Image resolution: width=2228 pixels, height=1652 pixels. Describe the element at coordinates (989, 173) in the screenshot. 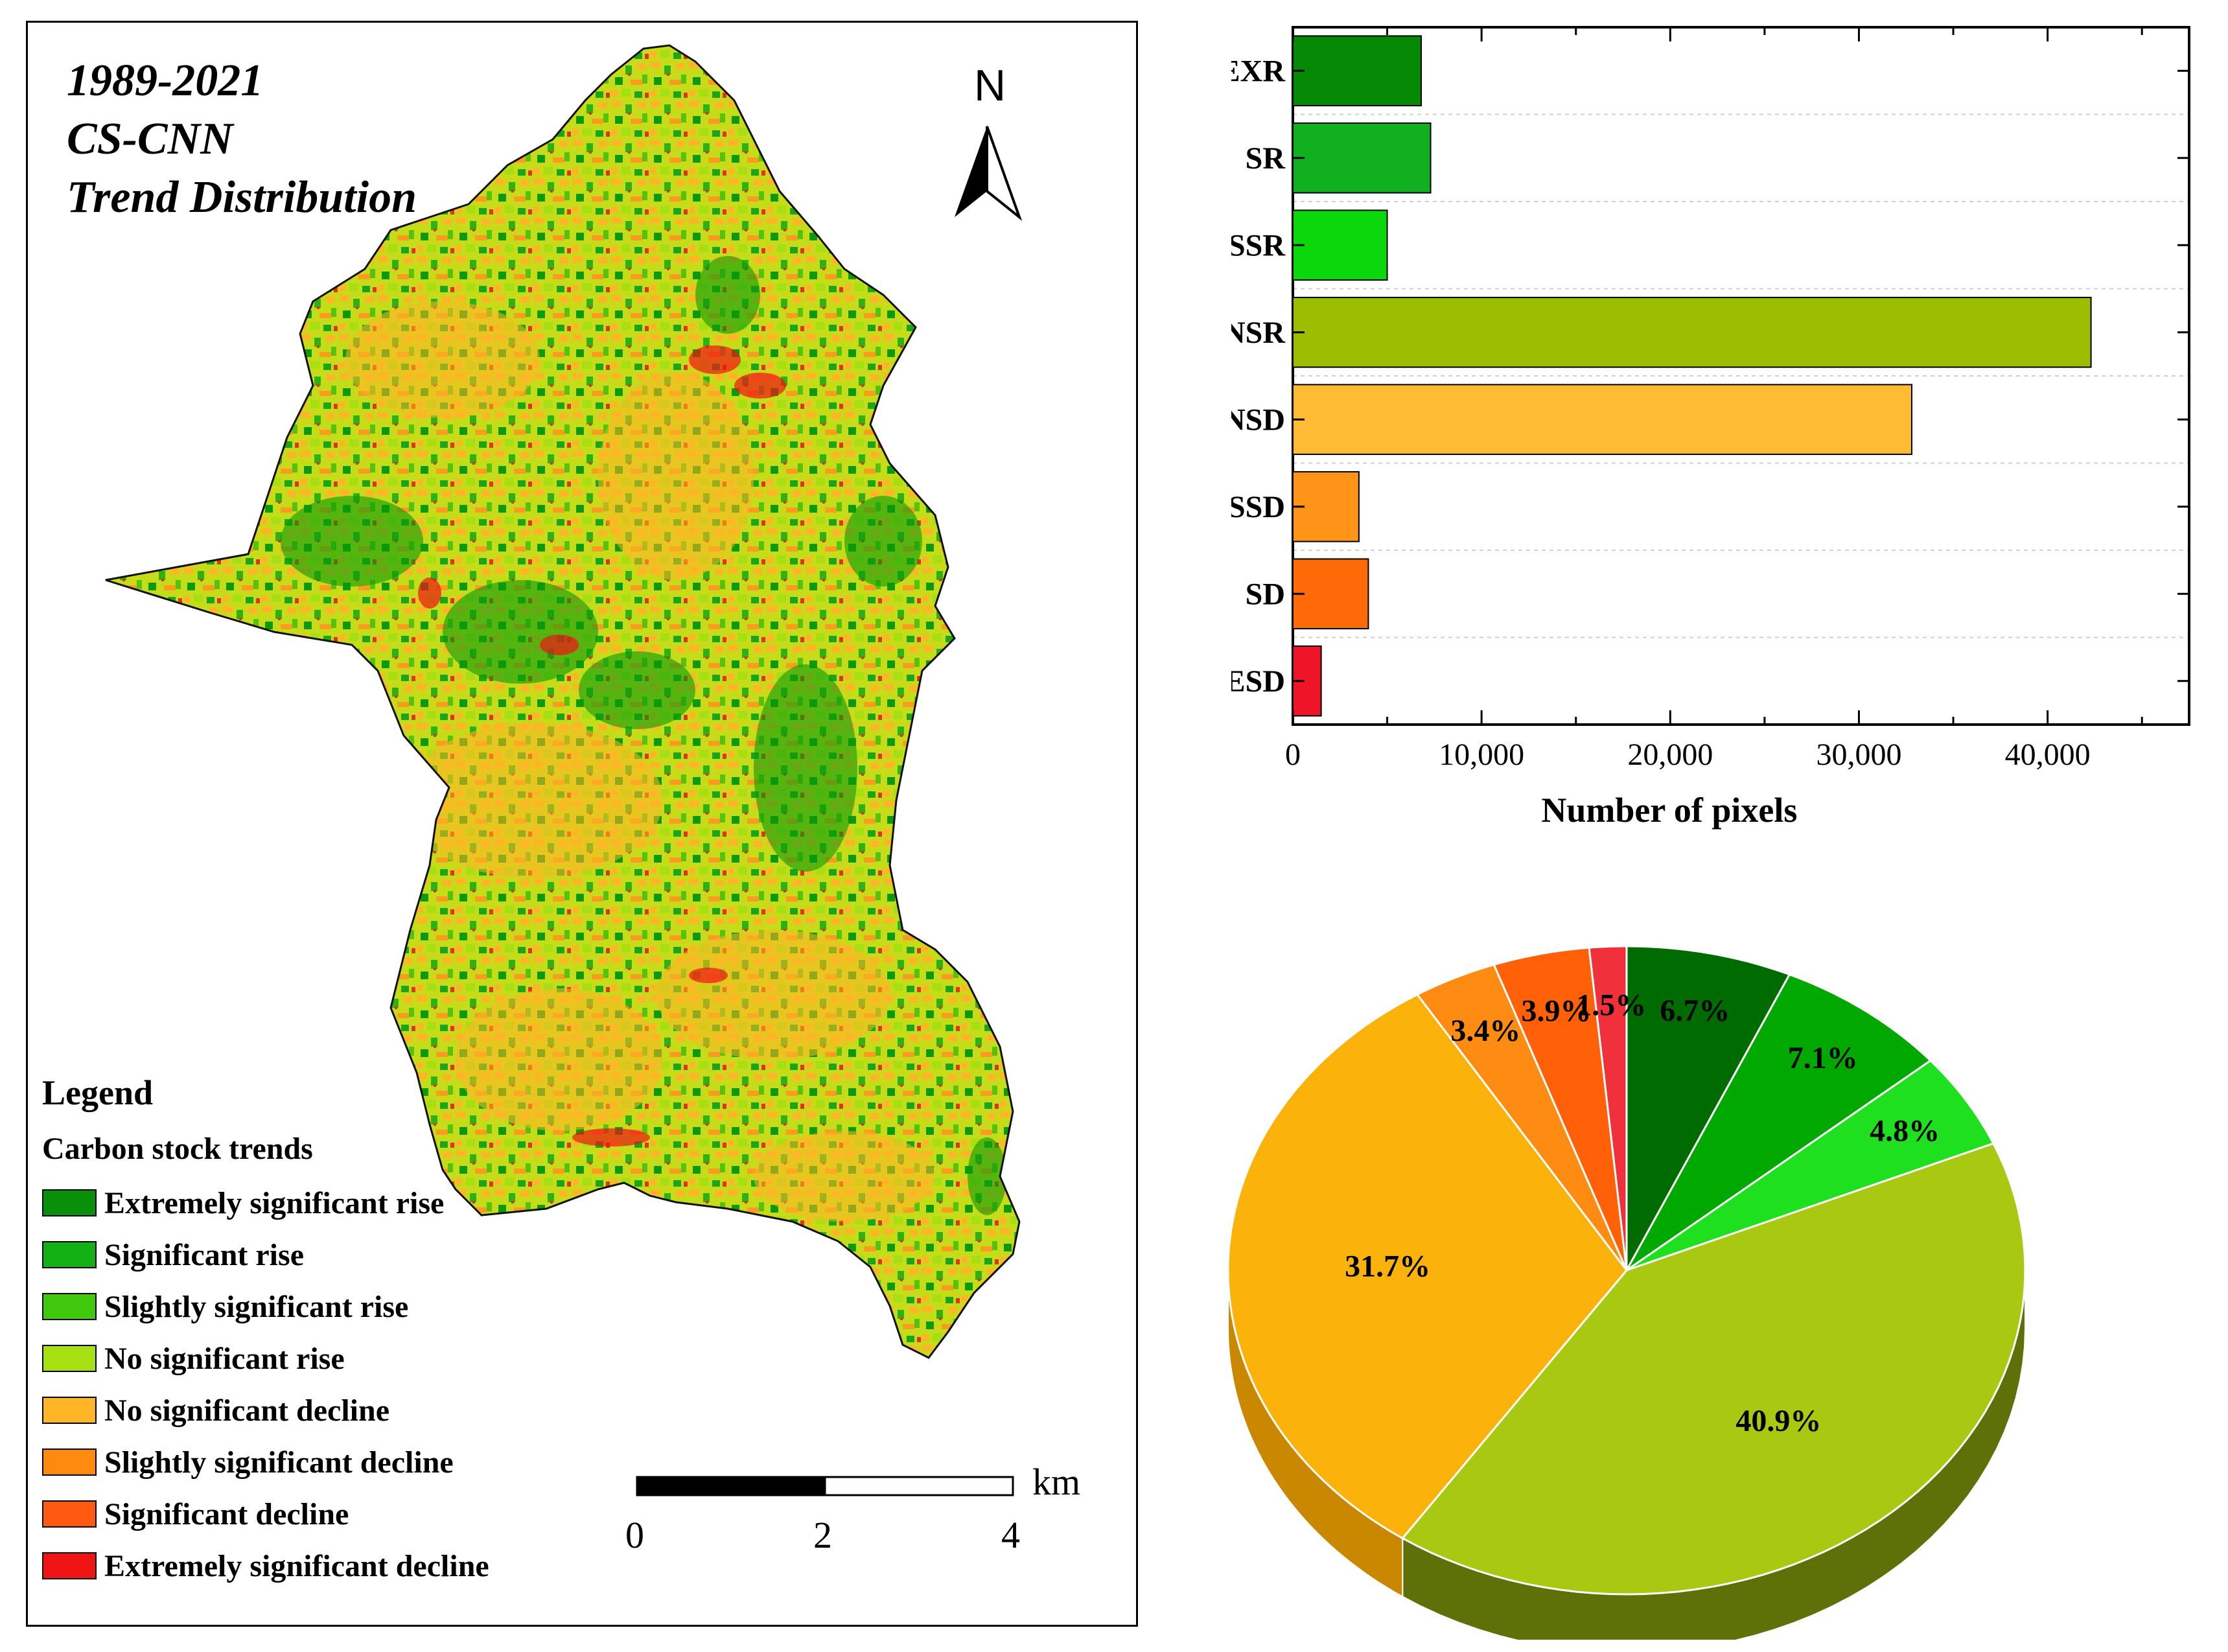

I see `north-arrow-icon` at that location.